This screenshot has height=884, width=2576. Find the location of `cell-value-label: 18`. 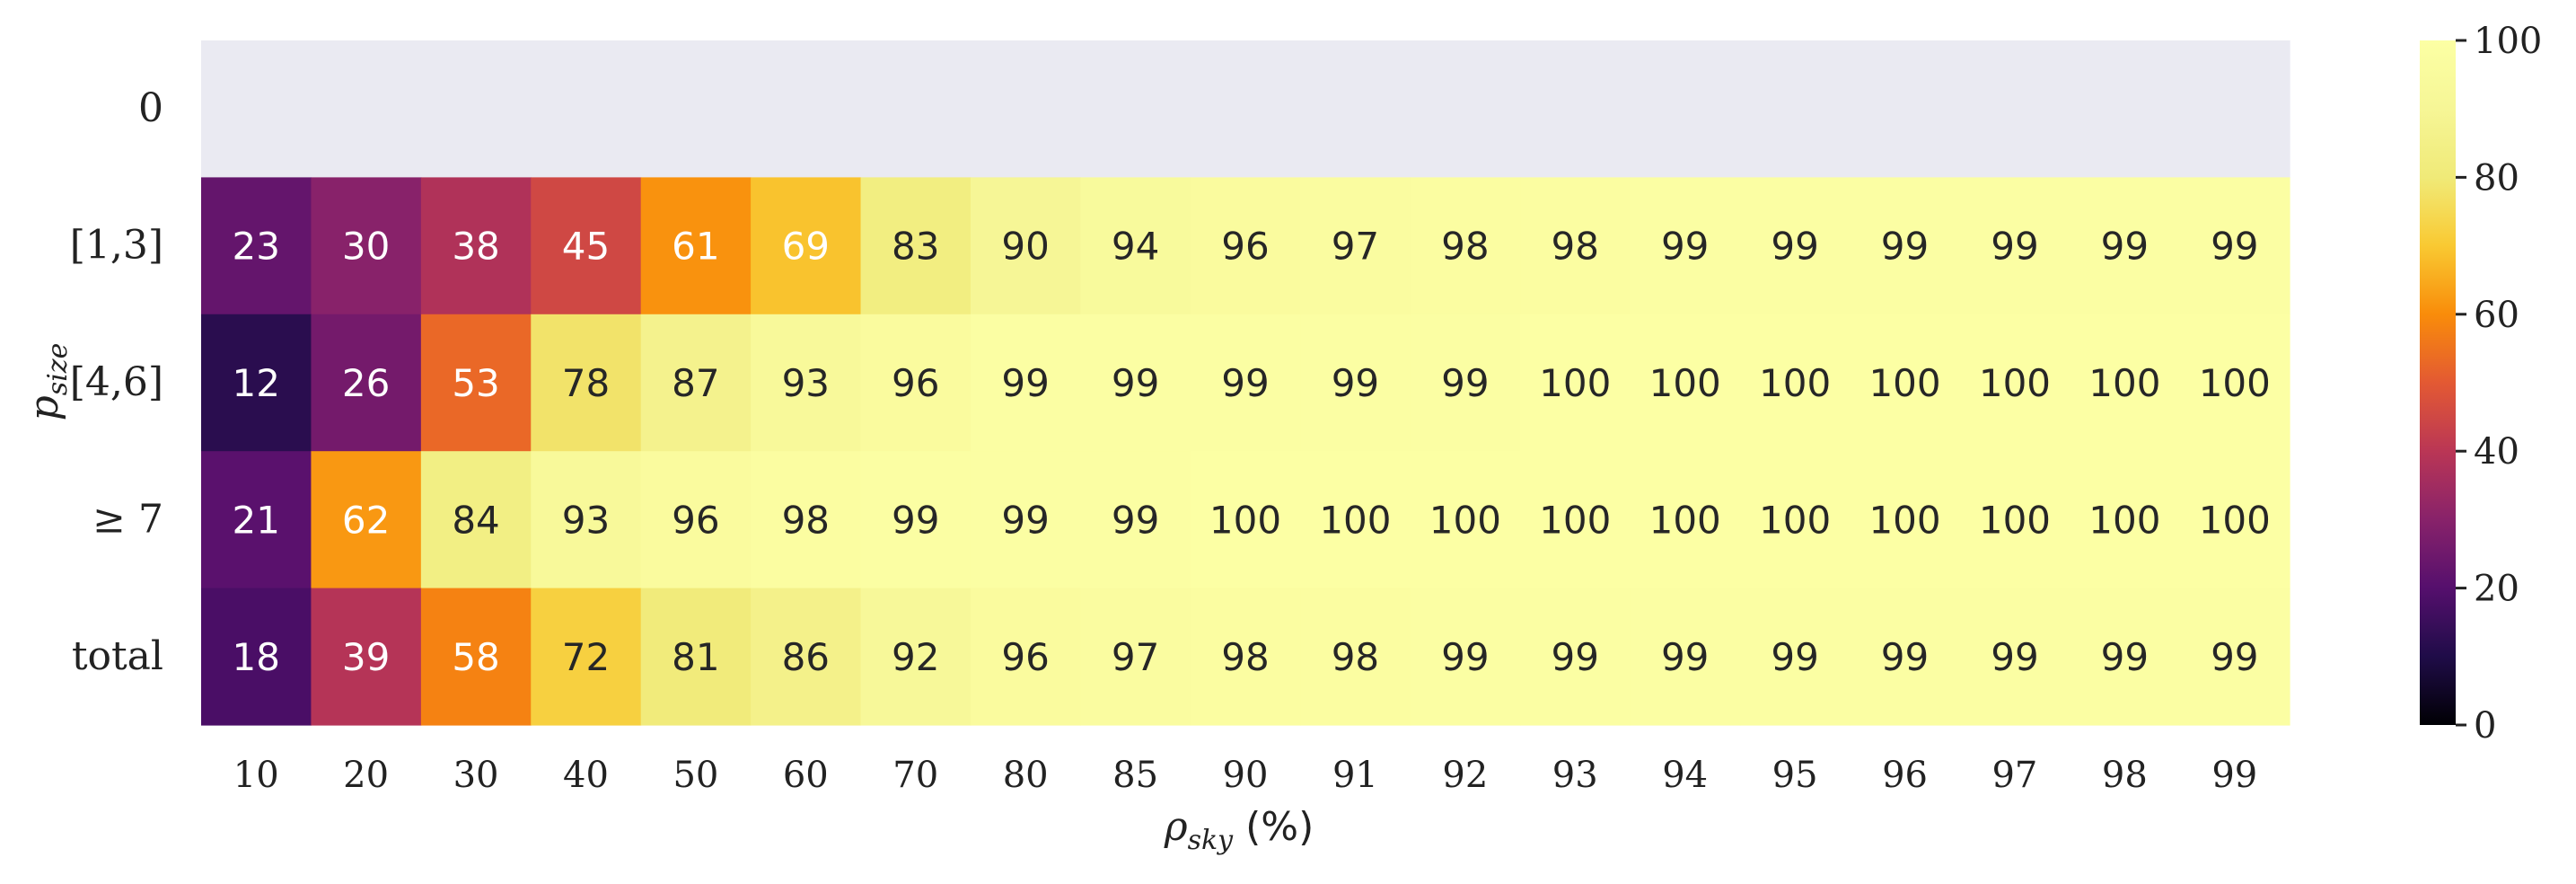

cell-value-label: 18 is located at coordinates (256, 657).